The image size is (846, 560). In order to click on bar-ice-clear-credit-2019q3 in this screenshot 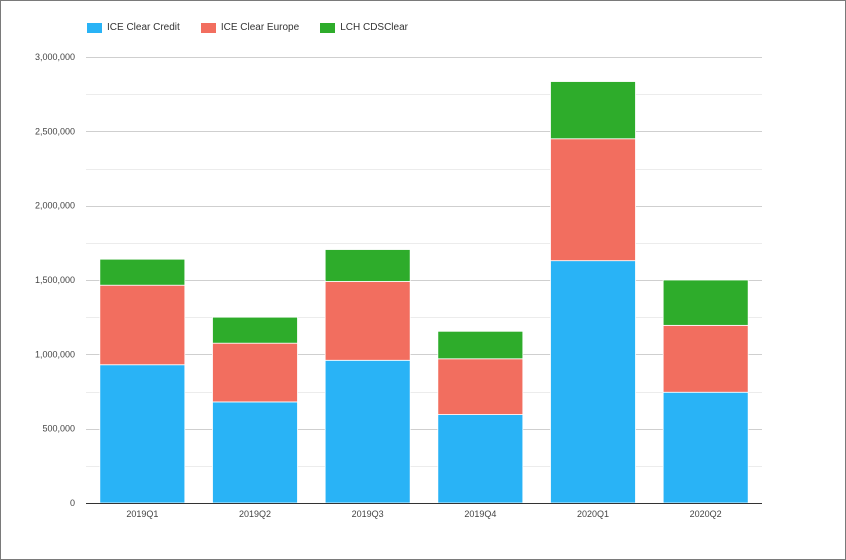, I will do `click(367, 431)`.